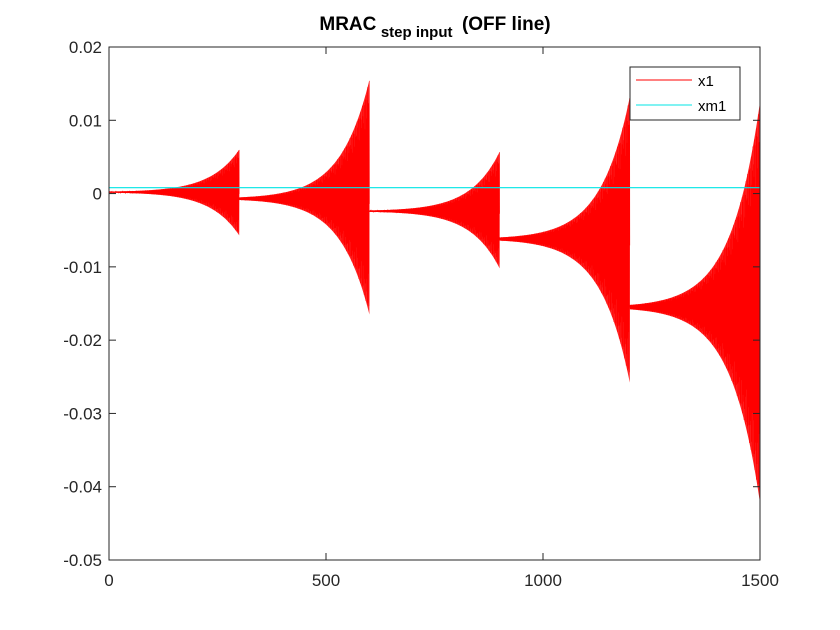  What do you see at coordinates (706, 81) in the screenshot?
I see `legend-label-x1: x1` at bounding box center [706, 81].